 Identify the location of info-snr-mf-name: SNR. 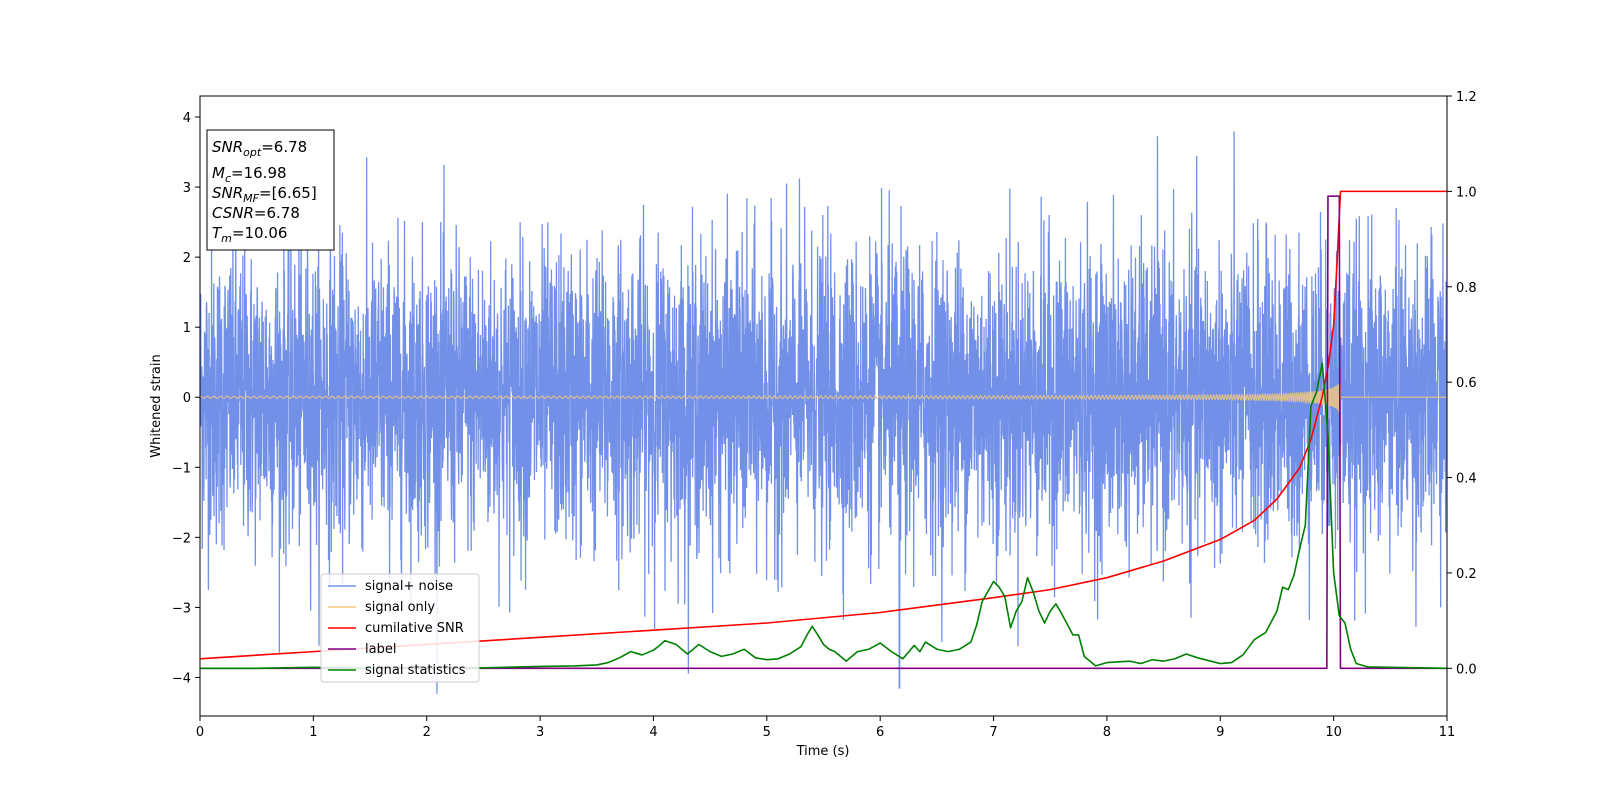
(227, 193).